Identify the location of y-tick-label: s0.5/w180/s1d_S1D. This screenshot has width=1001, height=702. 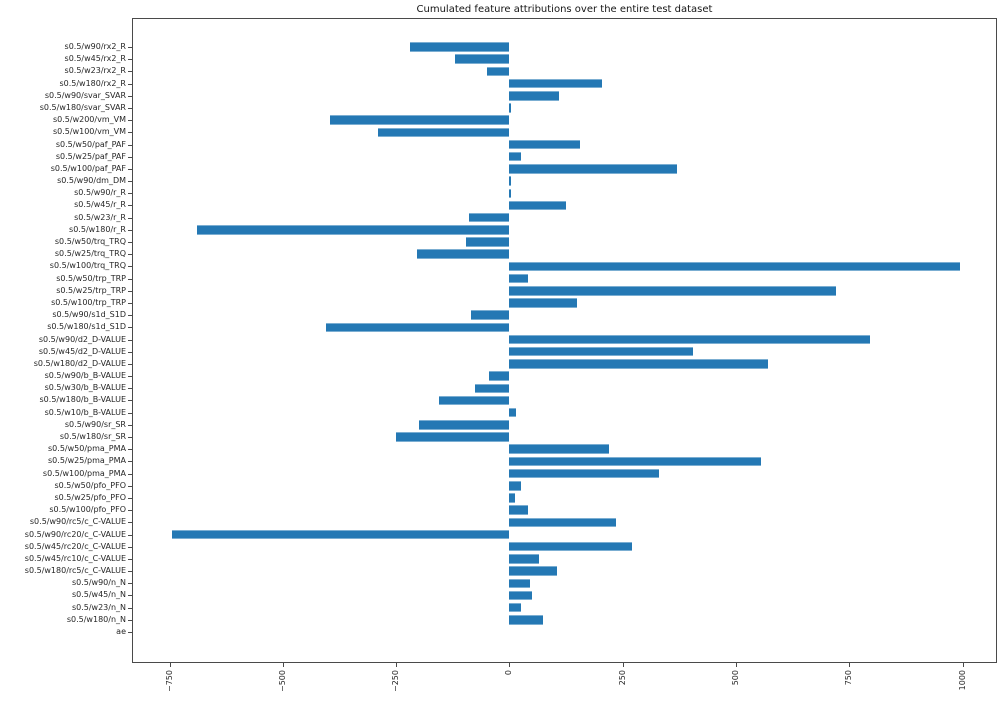
(86, 327).